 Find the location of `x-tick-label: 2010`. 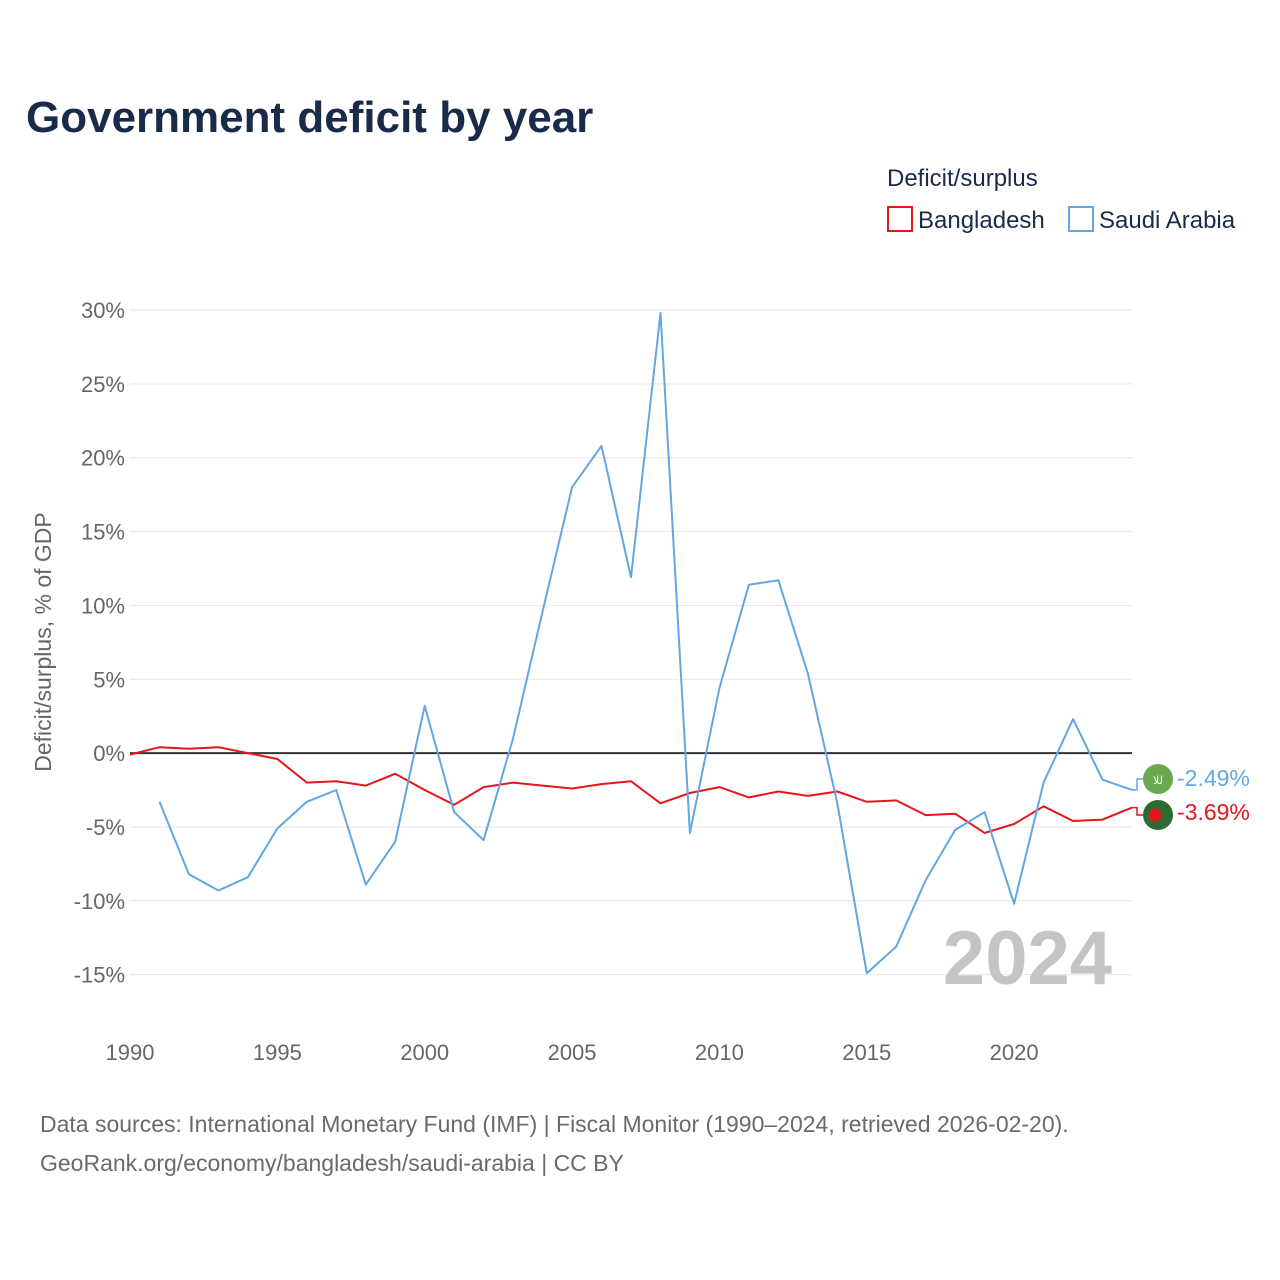

x-tick-label: 2010 is located at coordinates (719, 1052).